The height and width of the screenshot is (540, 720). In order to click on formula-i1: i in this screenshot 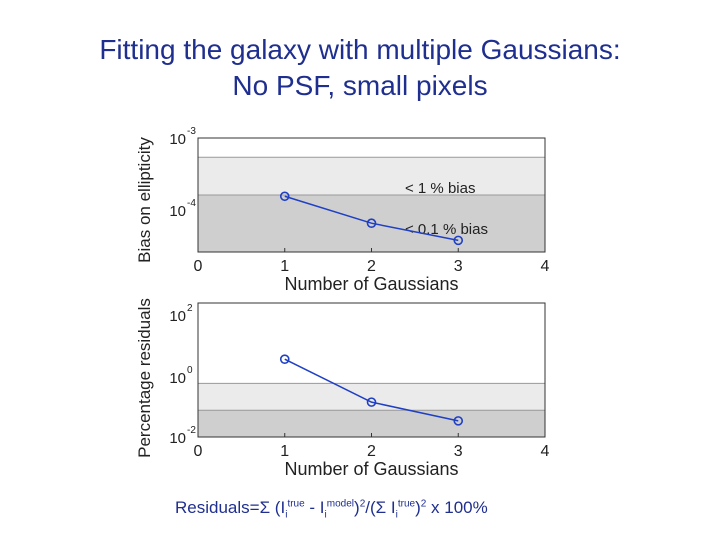, I will do `click(286, 515)`.